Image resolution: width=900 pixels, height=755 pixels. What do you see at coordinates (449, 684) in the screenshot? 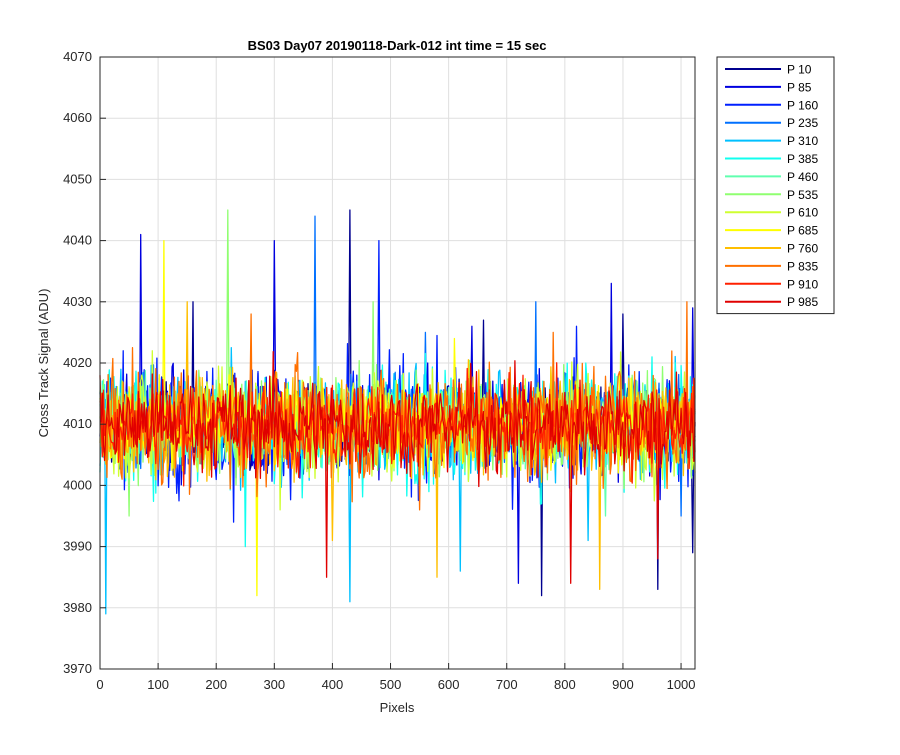
I see `x-tick-label: 600` at bounding box center [449, 684].